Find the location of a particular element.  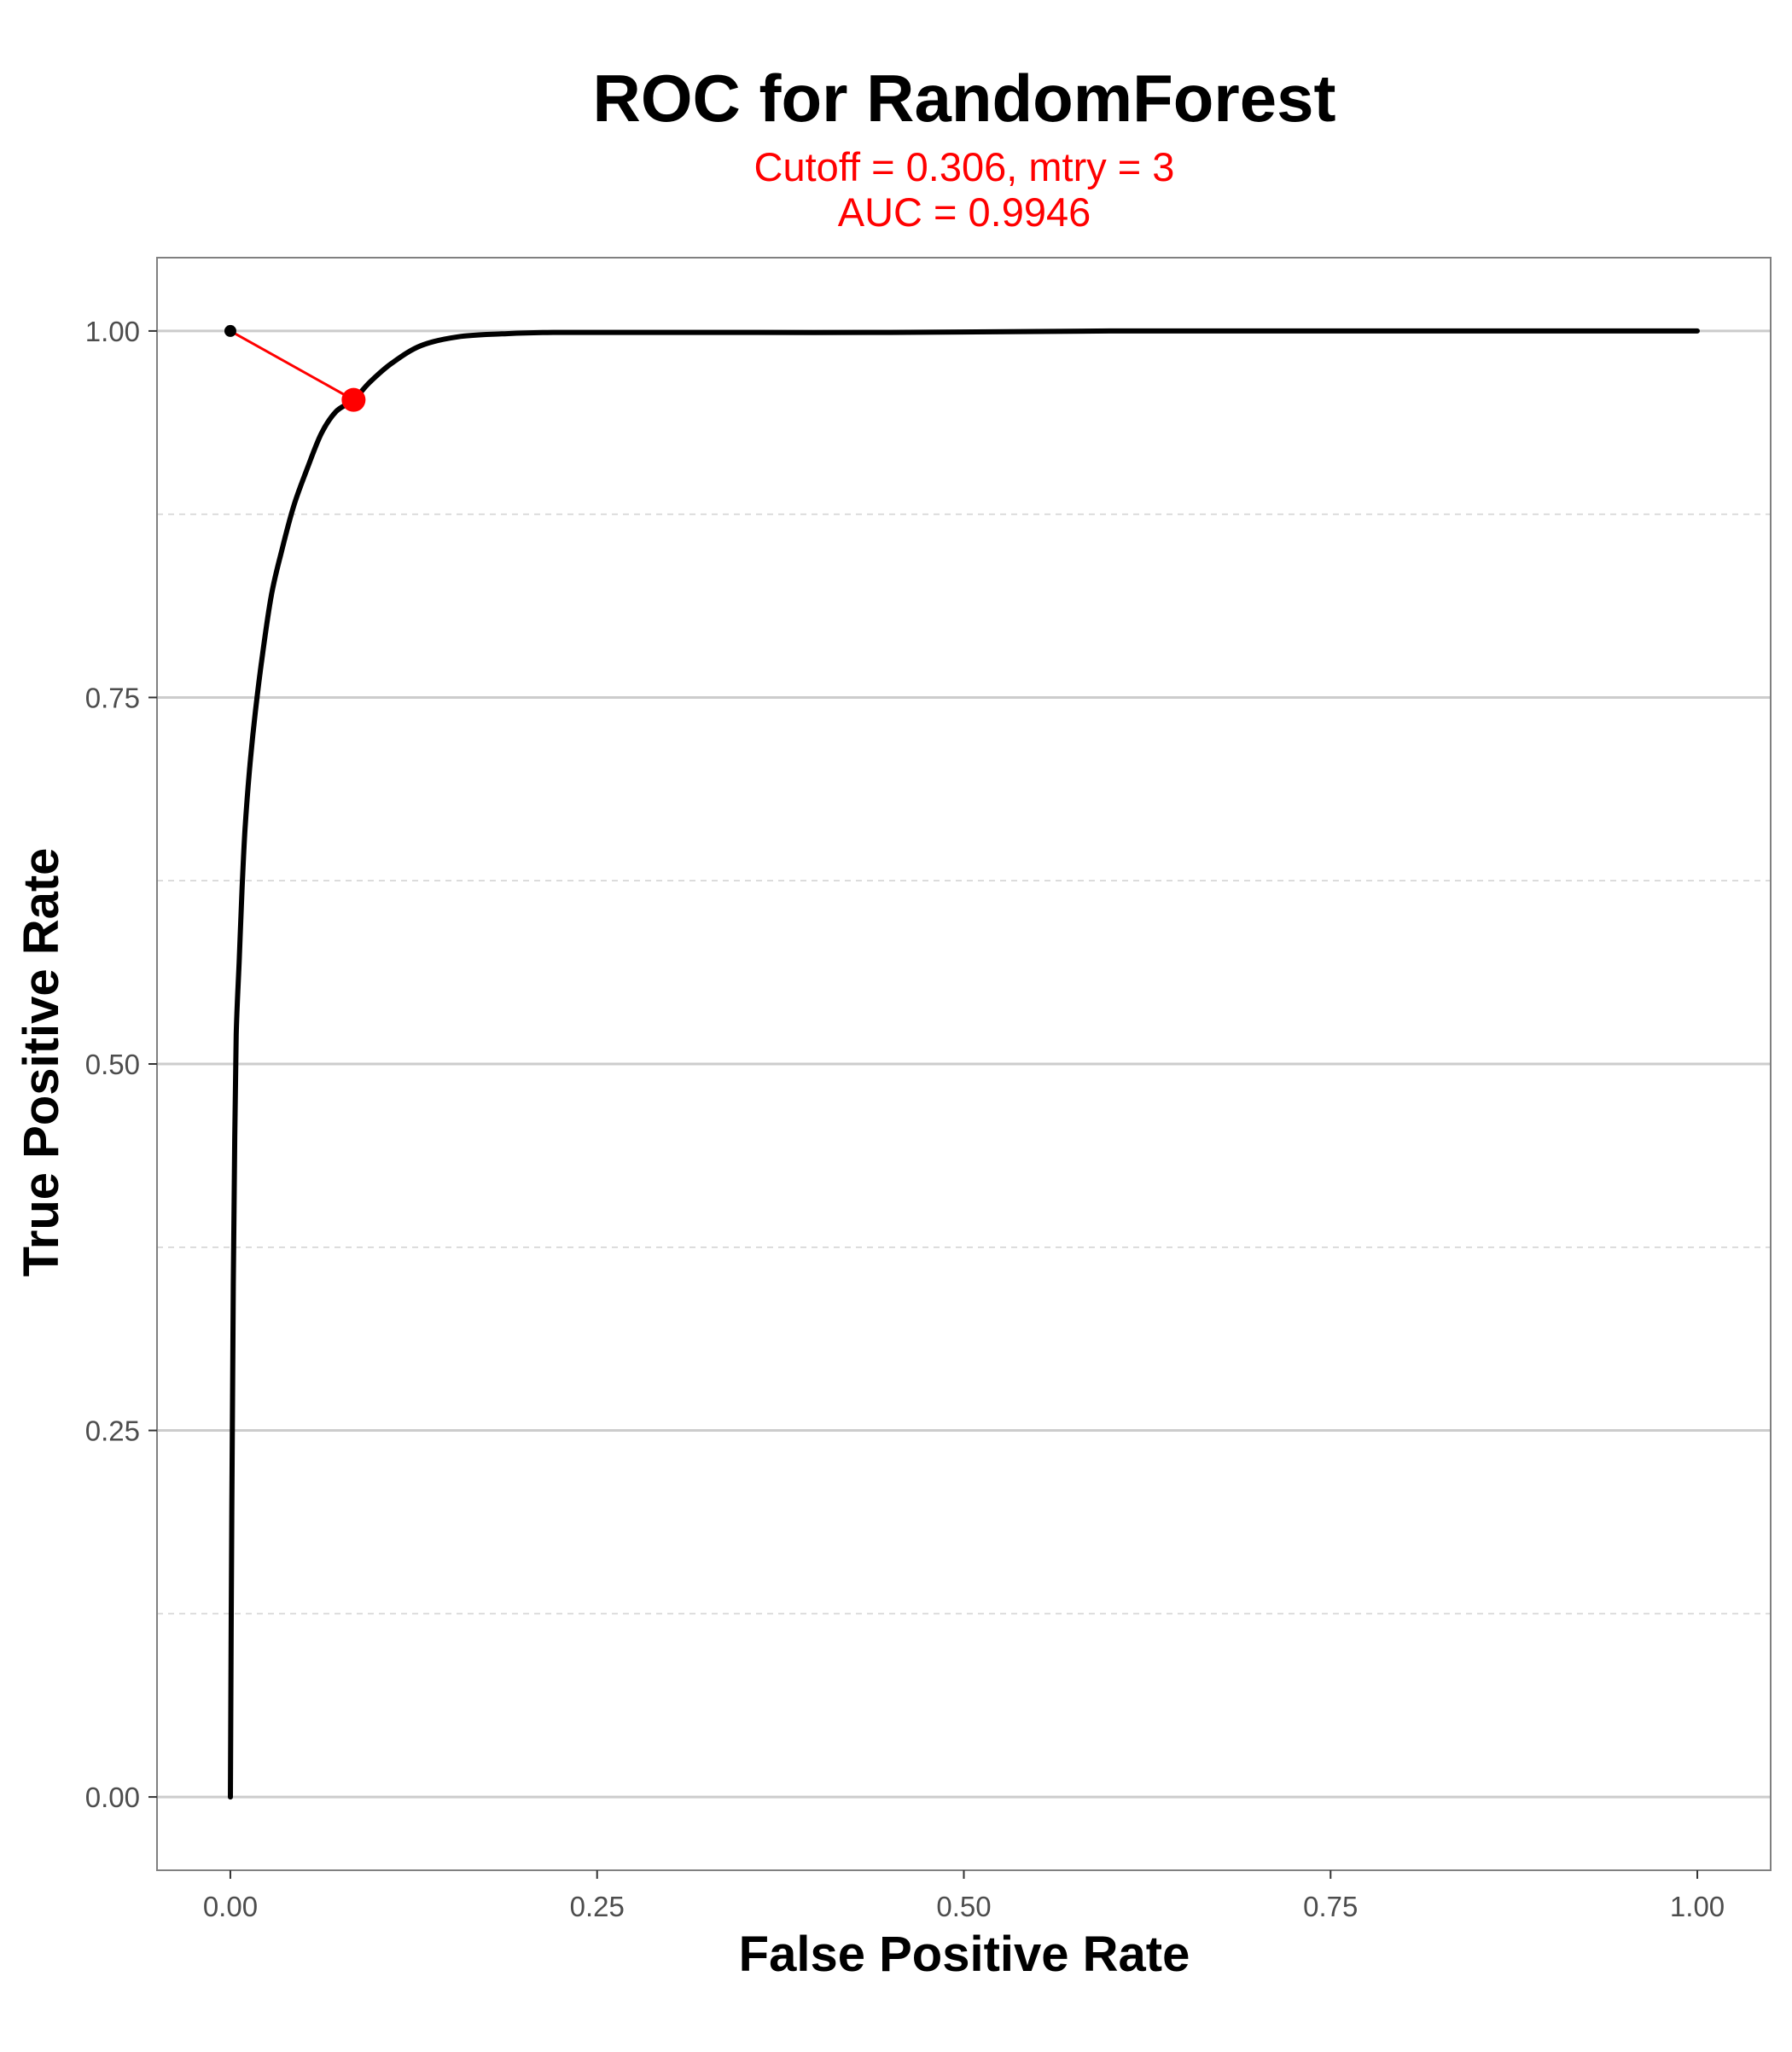

cutoff-distance-segment is located at coordinates (292, 365).